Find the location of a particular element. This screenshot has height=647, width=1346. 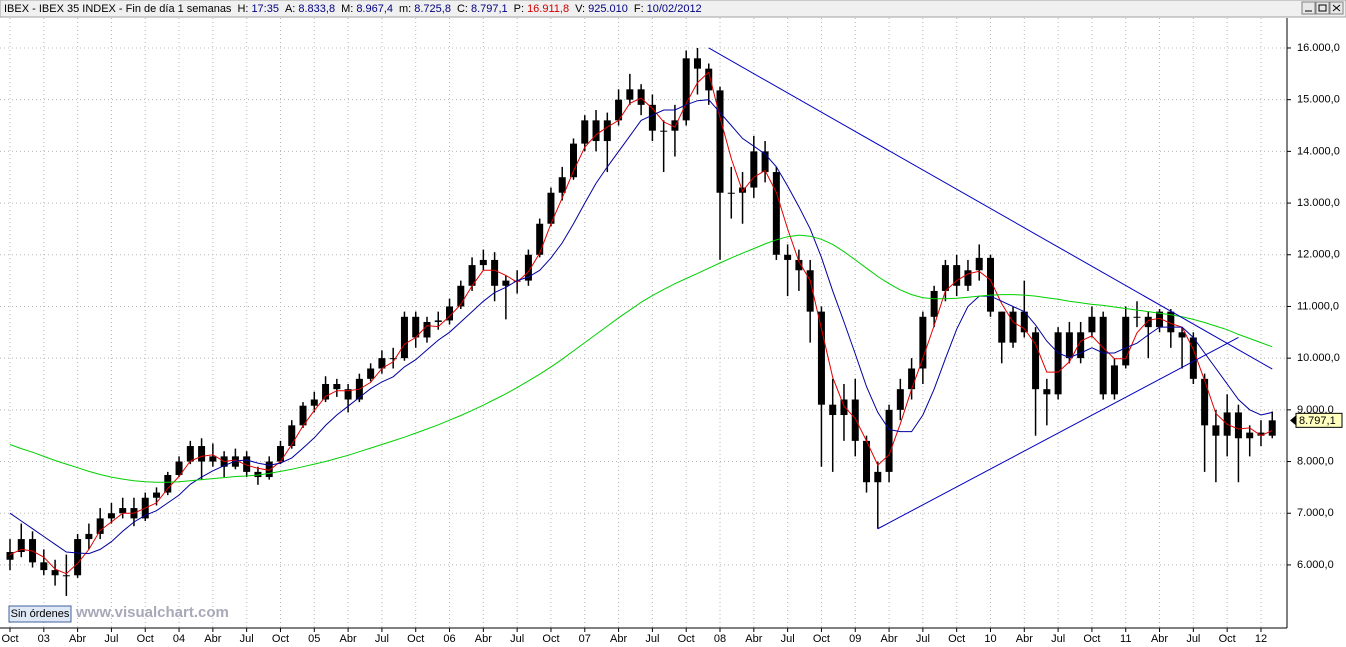

header-bar is located at coordinates (673, 9).